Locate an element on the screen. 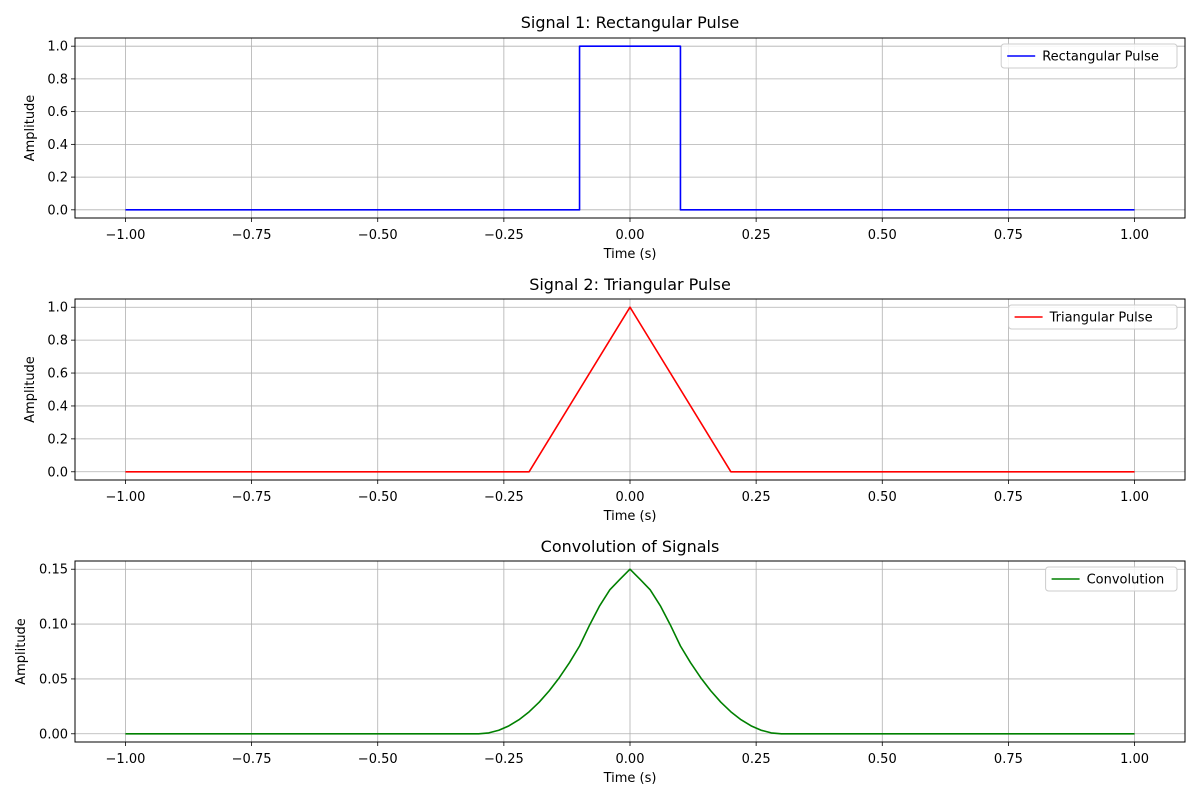 This screenshot has height=800, width=1200. x-ticks-3: −1.00 −0.75 −0.50 −0.25 0.00 0.25 0.50 0.75 1.00 is located at coordinates (627, 754).